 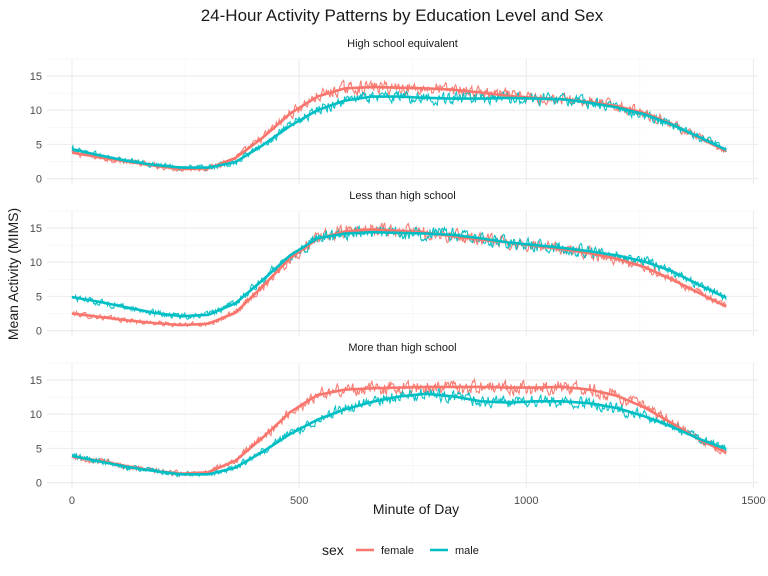 I want to click on x-tick-label: 1000, so click(x=526, y=501).